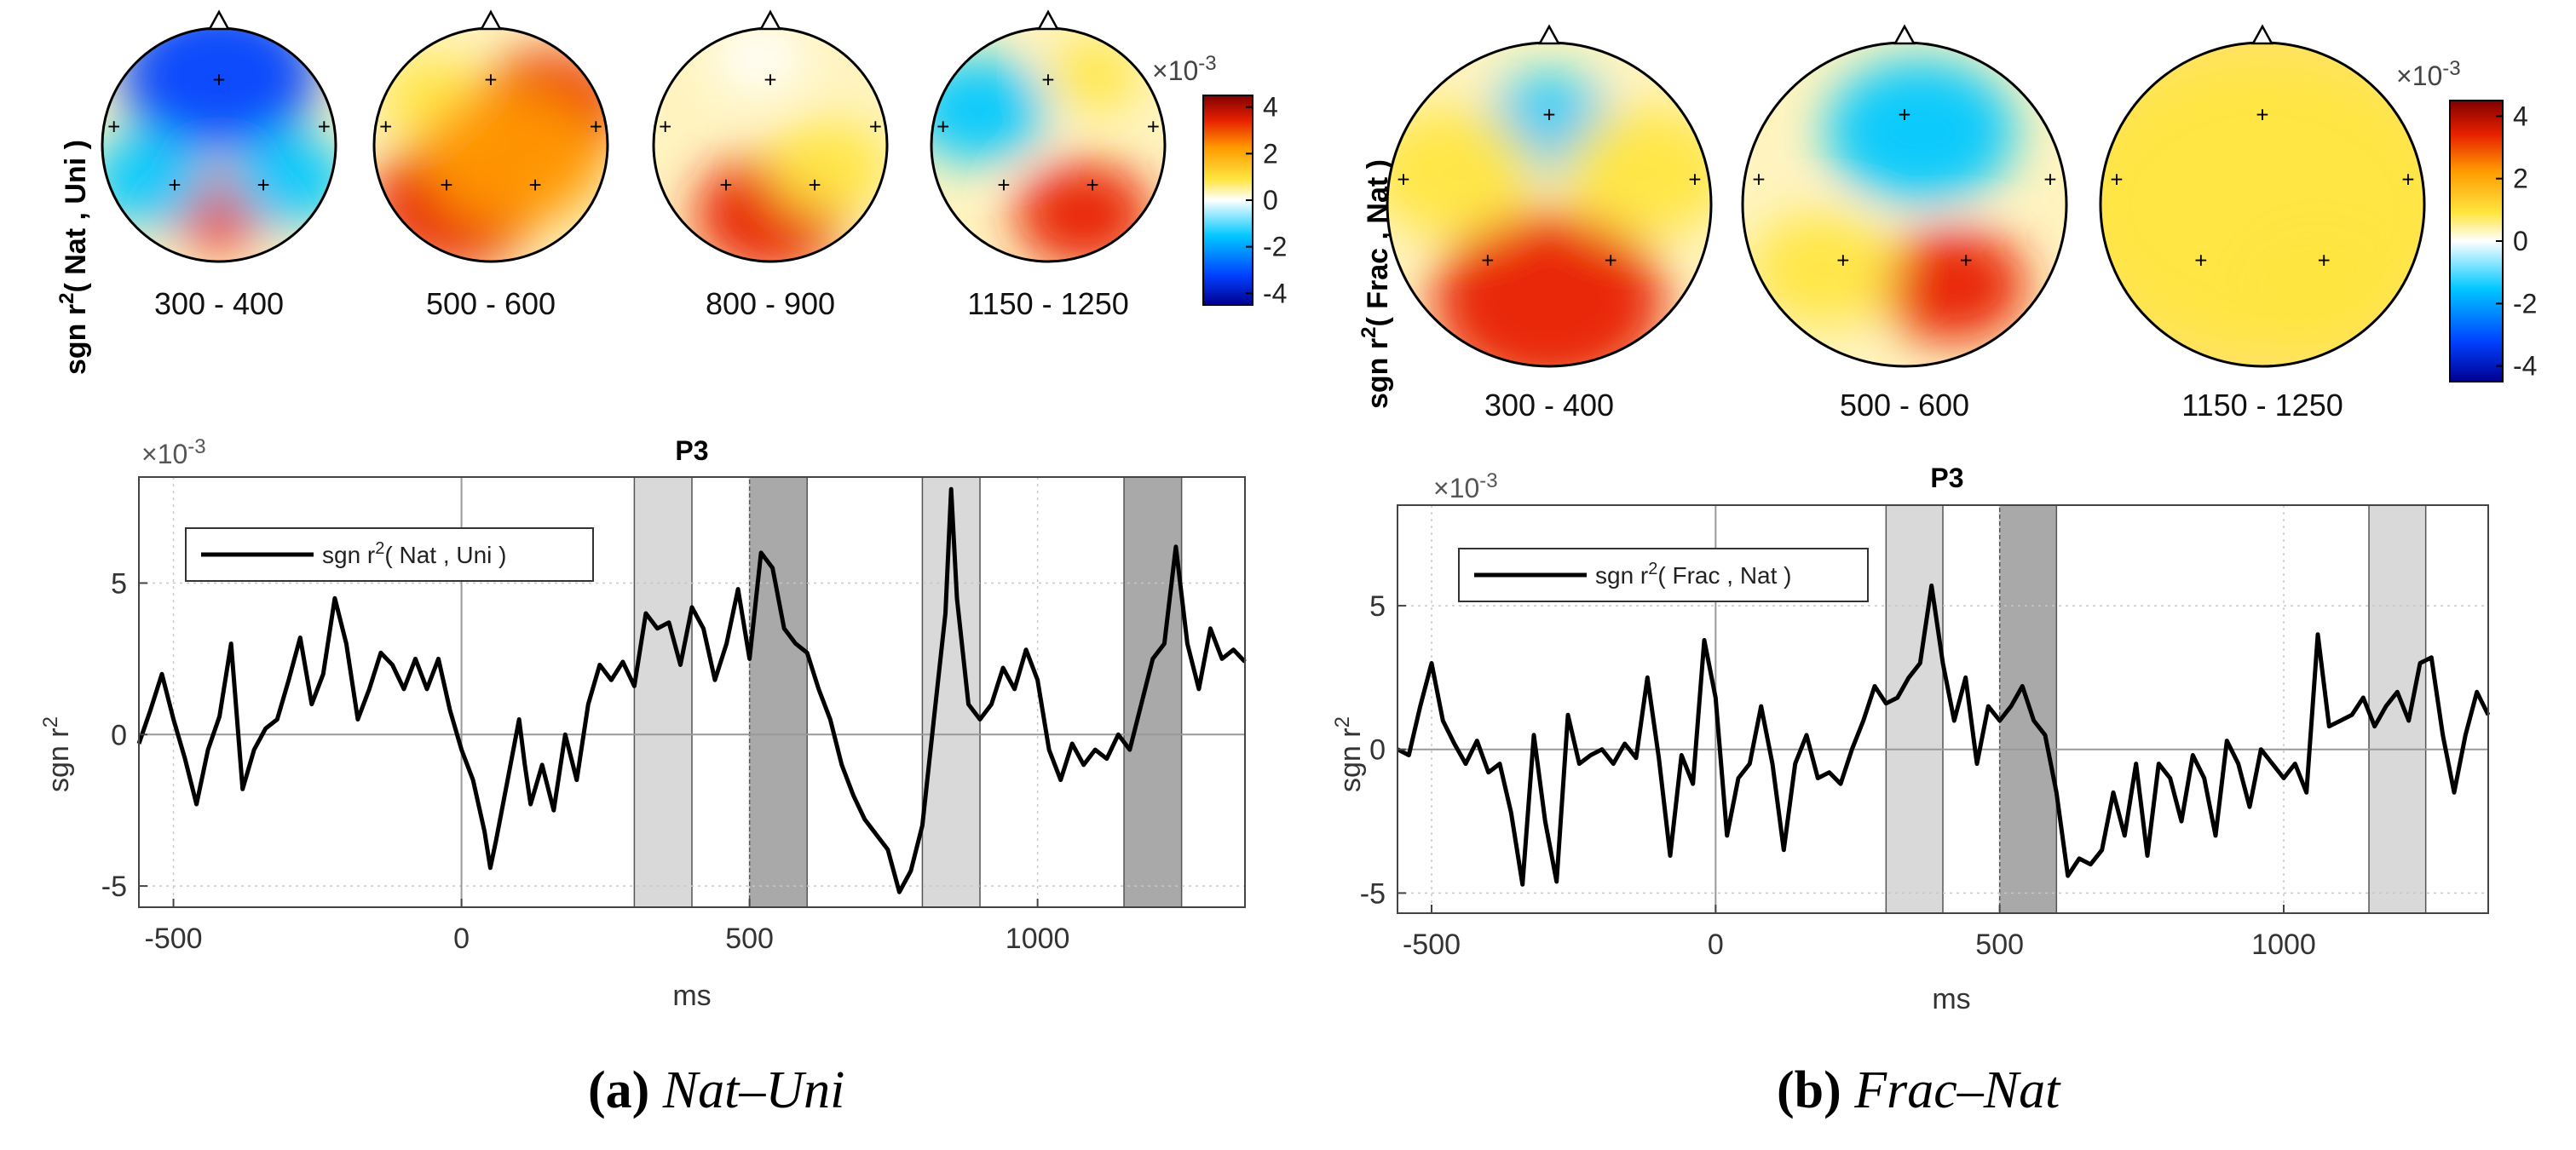 This screenshot has height=1150, width=2576. I want to click on series-line, so click(1943, 736).